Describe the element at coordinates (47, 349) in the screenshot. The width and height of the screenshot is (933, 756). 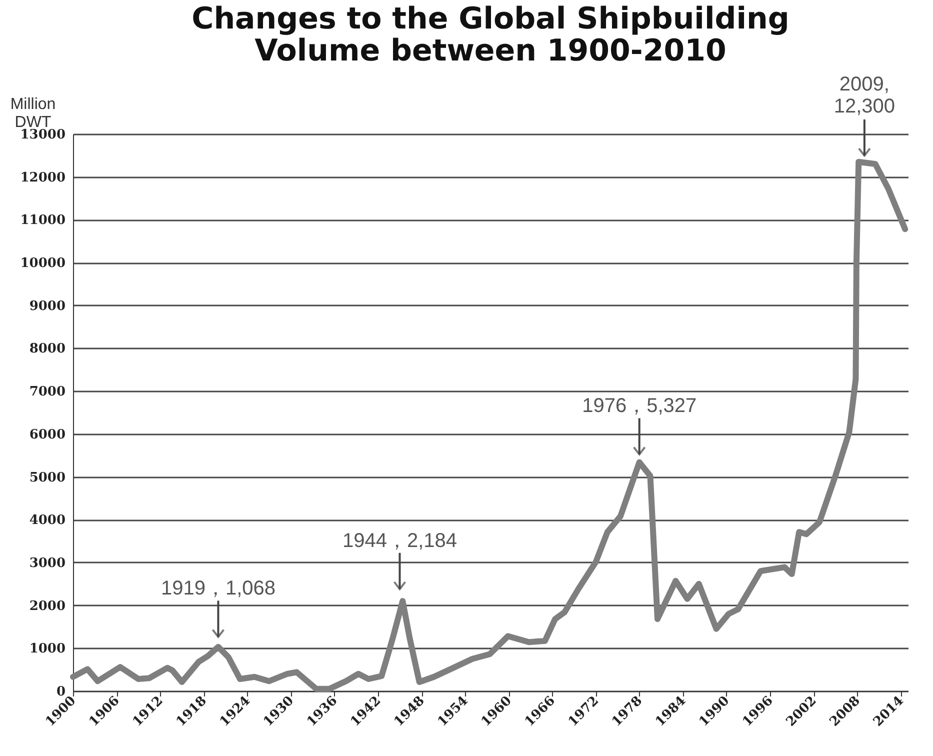
I see `y-tick-label: 8000` at that location.